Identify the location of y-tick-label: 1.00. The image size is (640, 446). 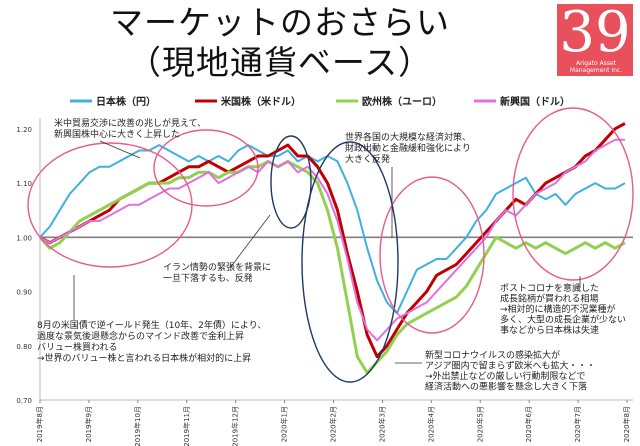
(24, 238).